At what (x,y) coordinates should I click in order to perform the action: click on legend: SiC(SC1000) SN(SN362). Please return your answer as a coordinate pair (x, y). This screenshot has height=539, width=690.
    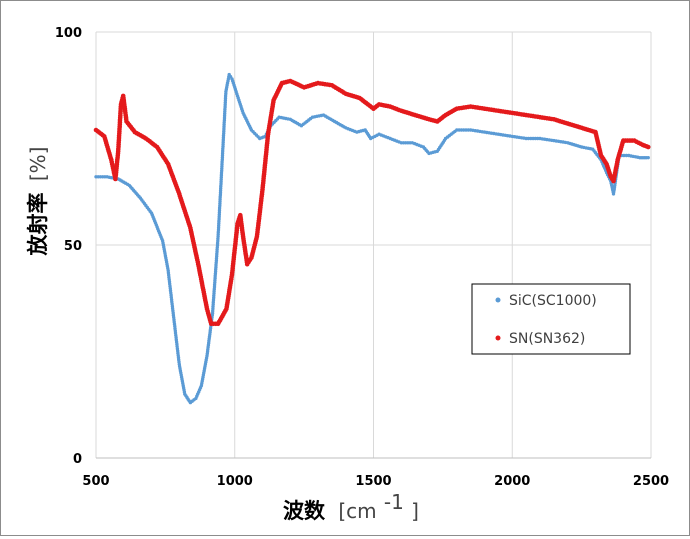
    Looking at the image, I should click on (551, 319).